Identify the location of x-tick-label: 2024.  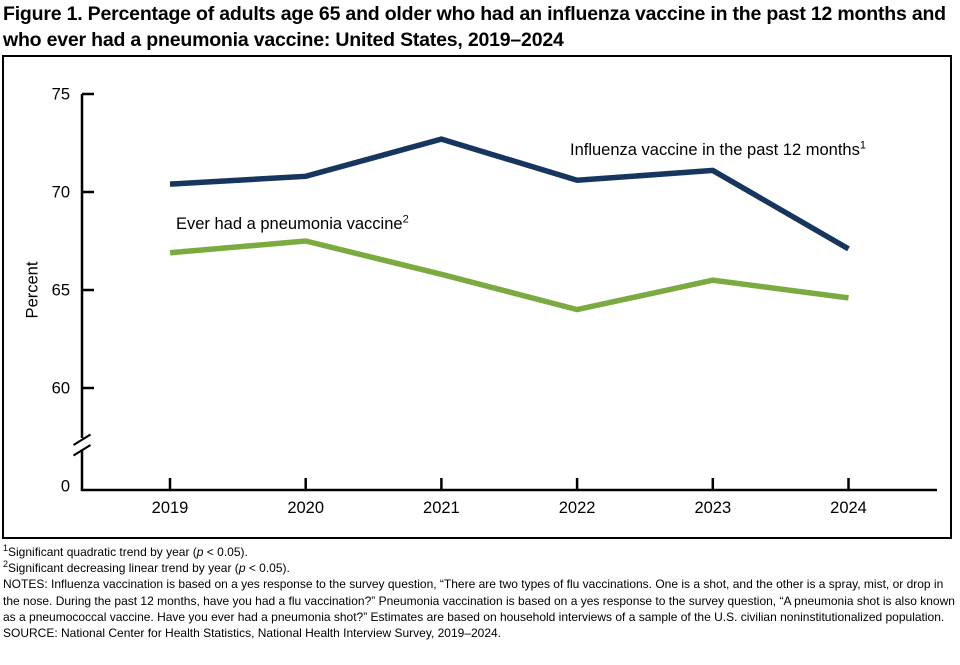
(848, 508).